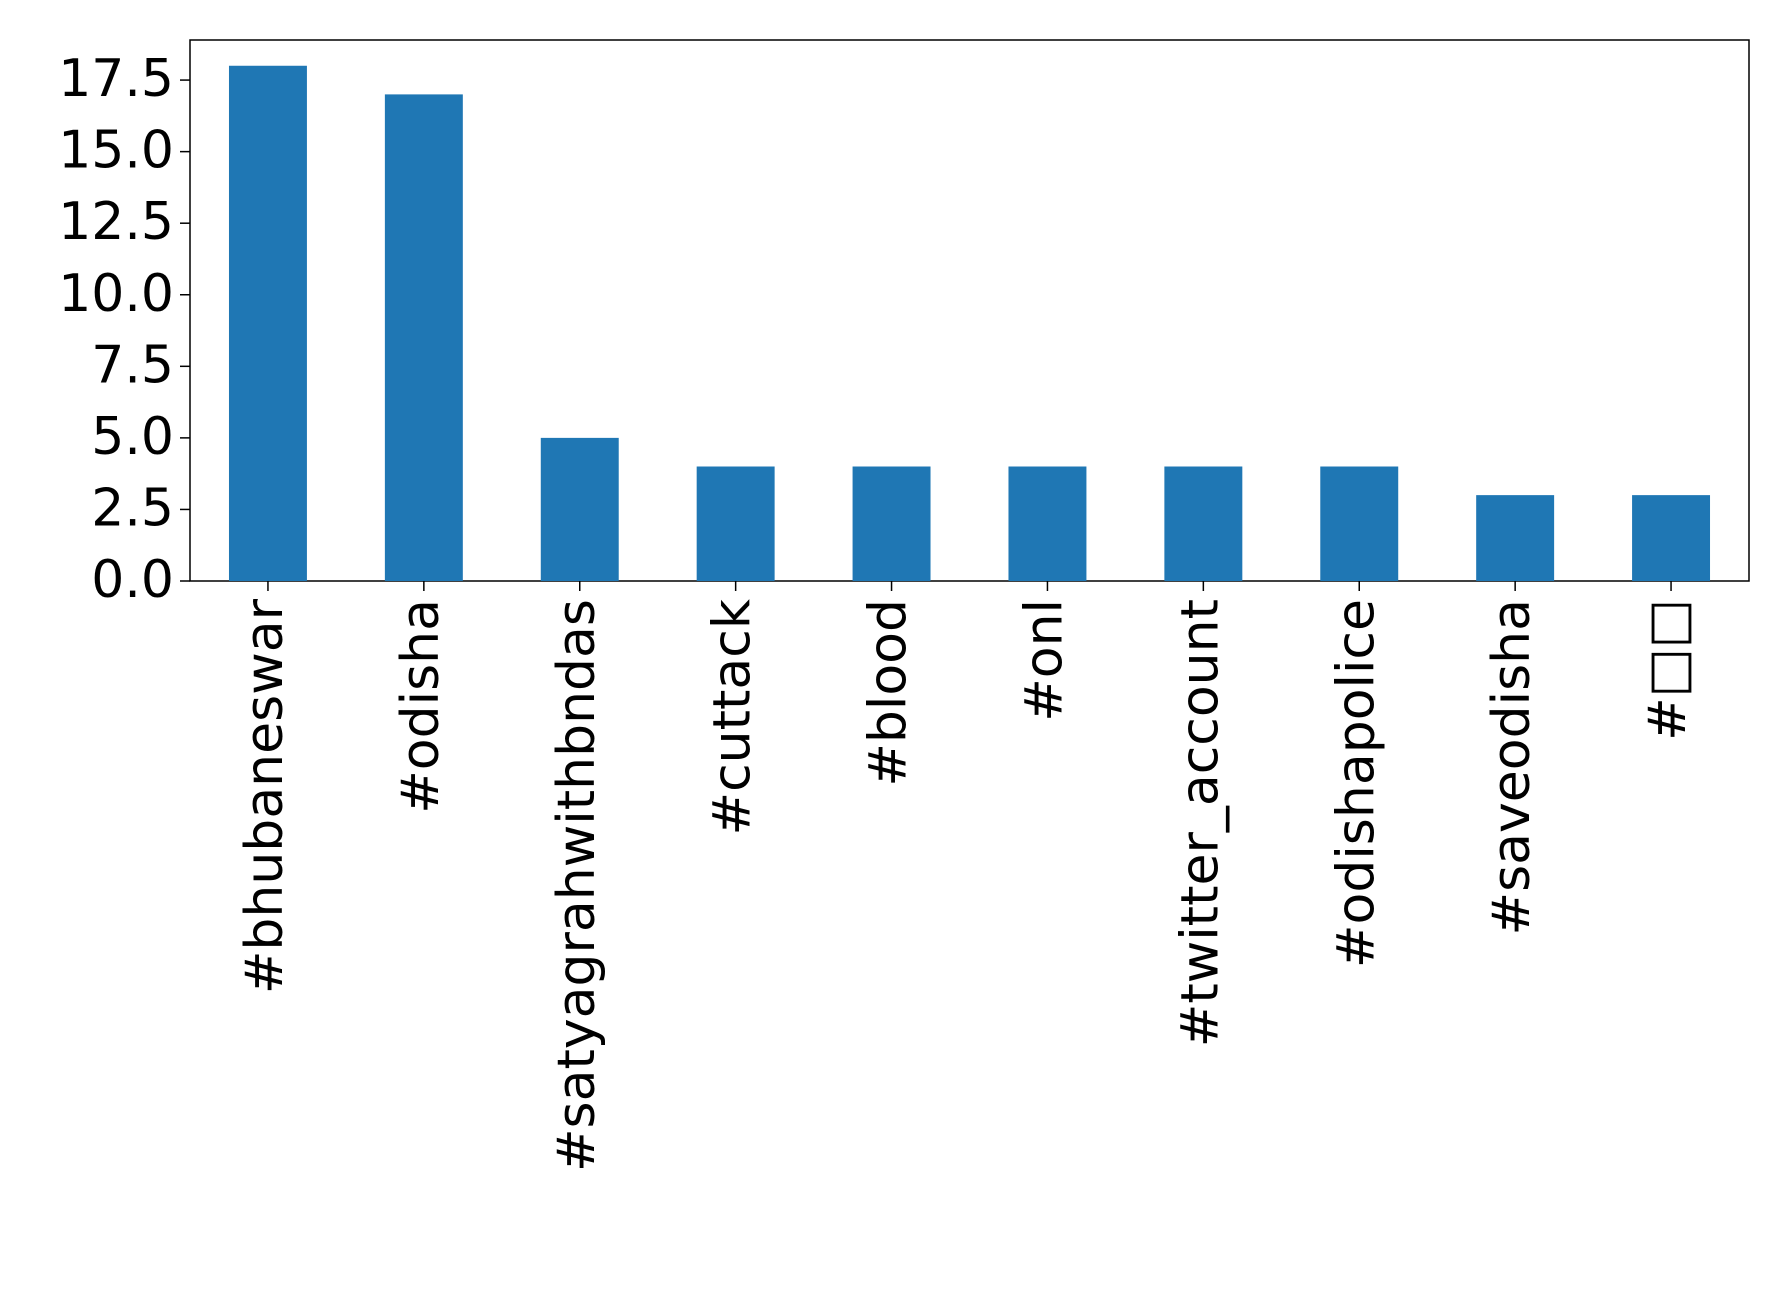 Image resolution: width=1778 pixels, height=1316 pixels. What do you see at coordinates (116, 151) in the screenshot?
I see `y-tick-label: 15.0` at bounding box center [116, 151].